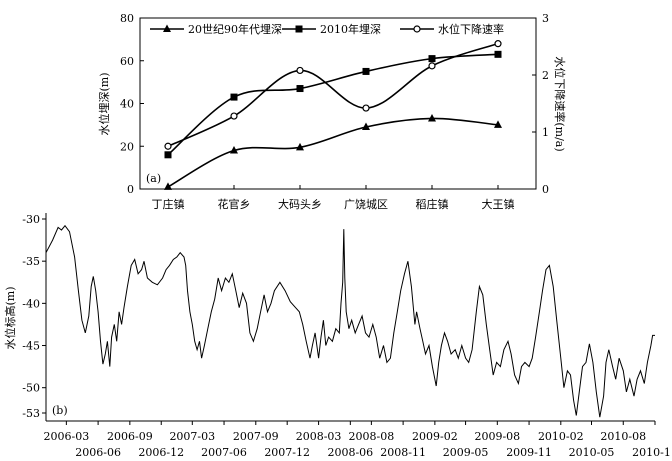 The image size is (672, 461). I want to click on panel-a-left-tick-label: 0, so click(130, 189).